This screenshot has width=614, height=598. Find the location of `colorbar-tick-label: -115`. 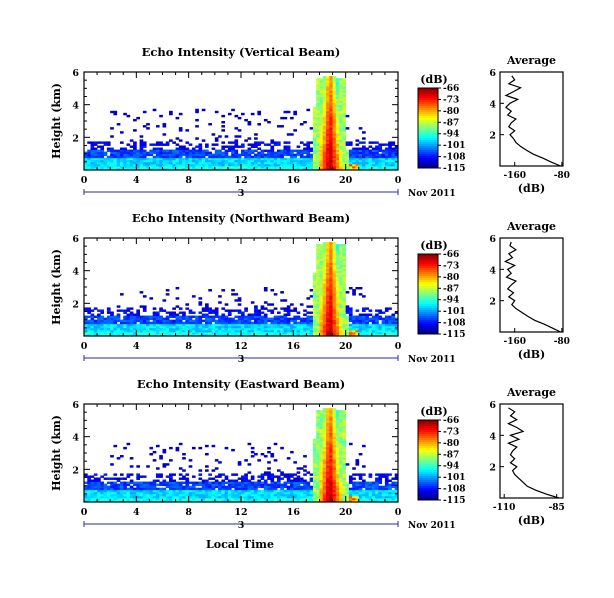

colorbar-tick-label: -115 is located at coordinates (454, 335).